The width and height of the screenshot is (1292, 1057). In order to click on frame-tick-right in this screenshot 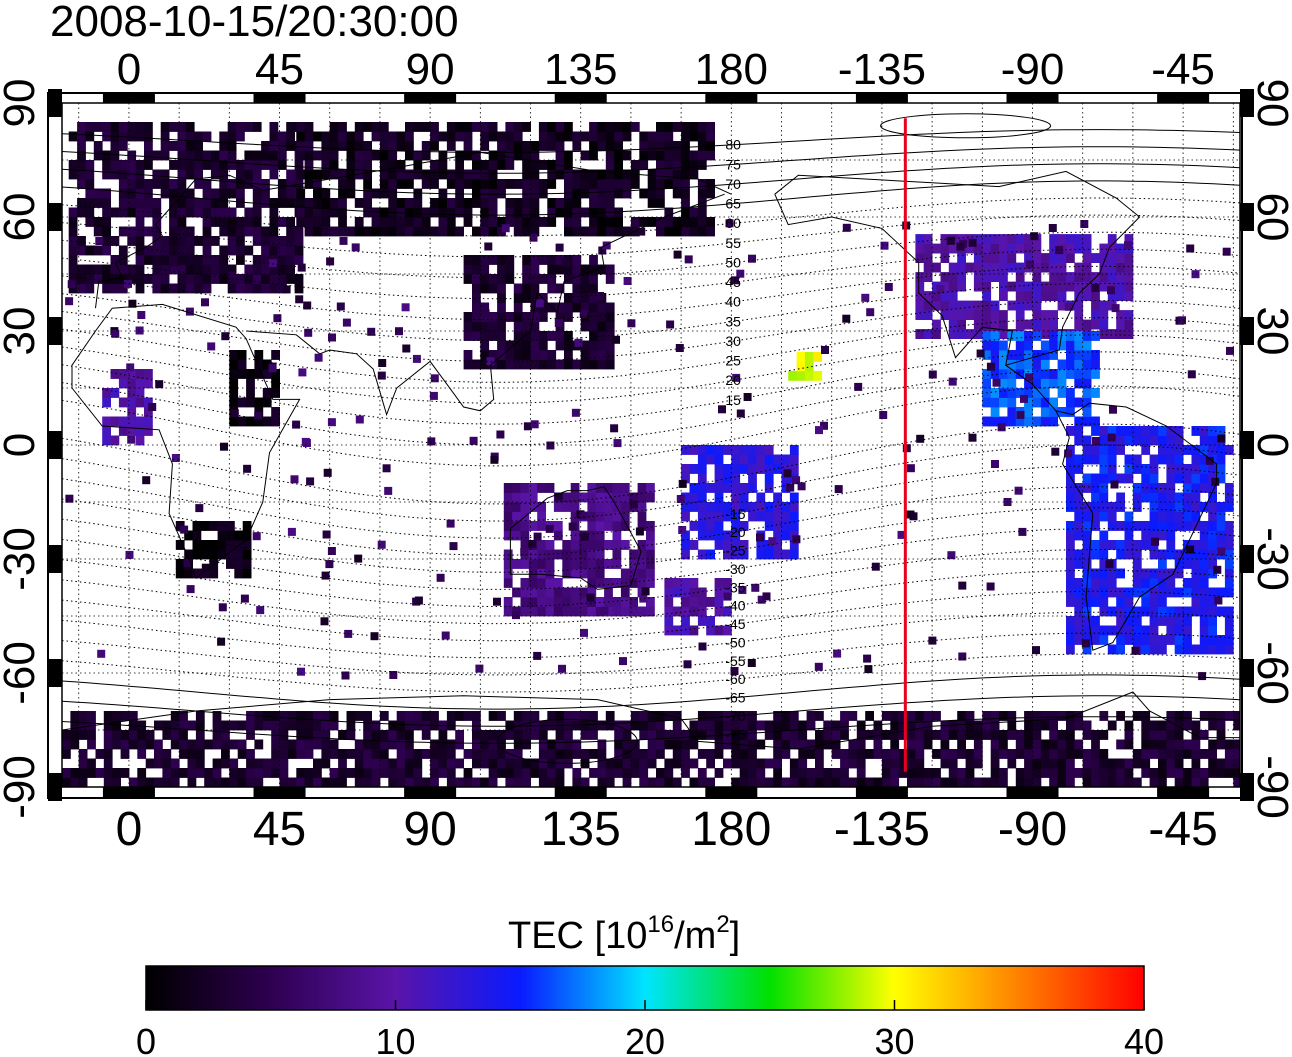, I will do `click(1247, 331)`.